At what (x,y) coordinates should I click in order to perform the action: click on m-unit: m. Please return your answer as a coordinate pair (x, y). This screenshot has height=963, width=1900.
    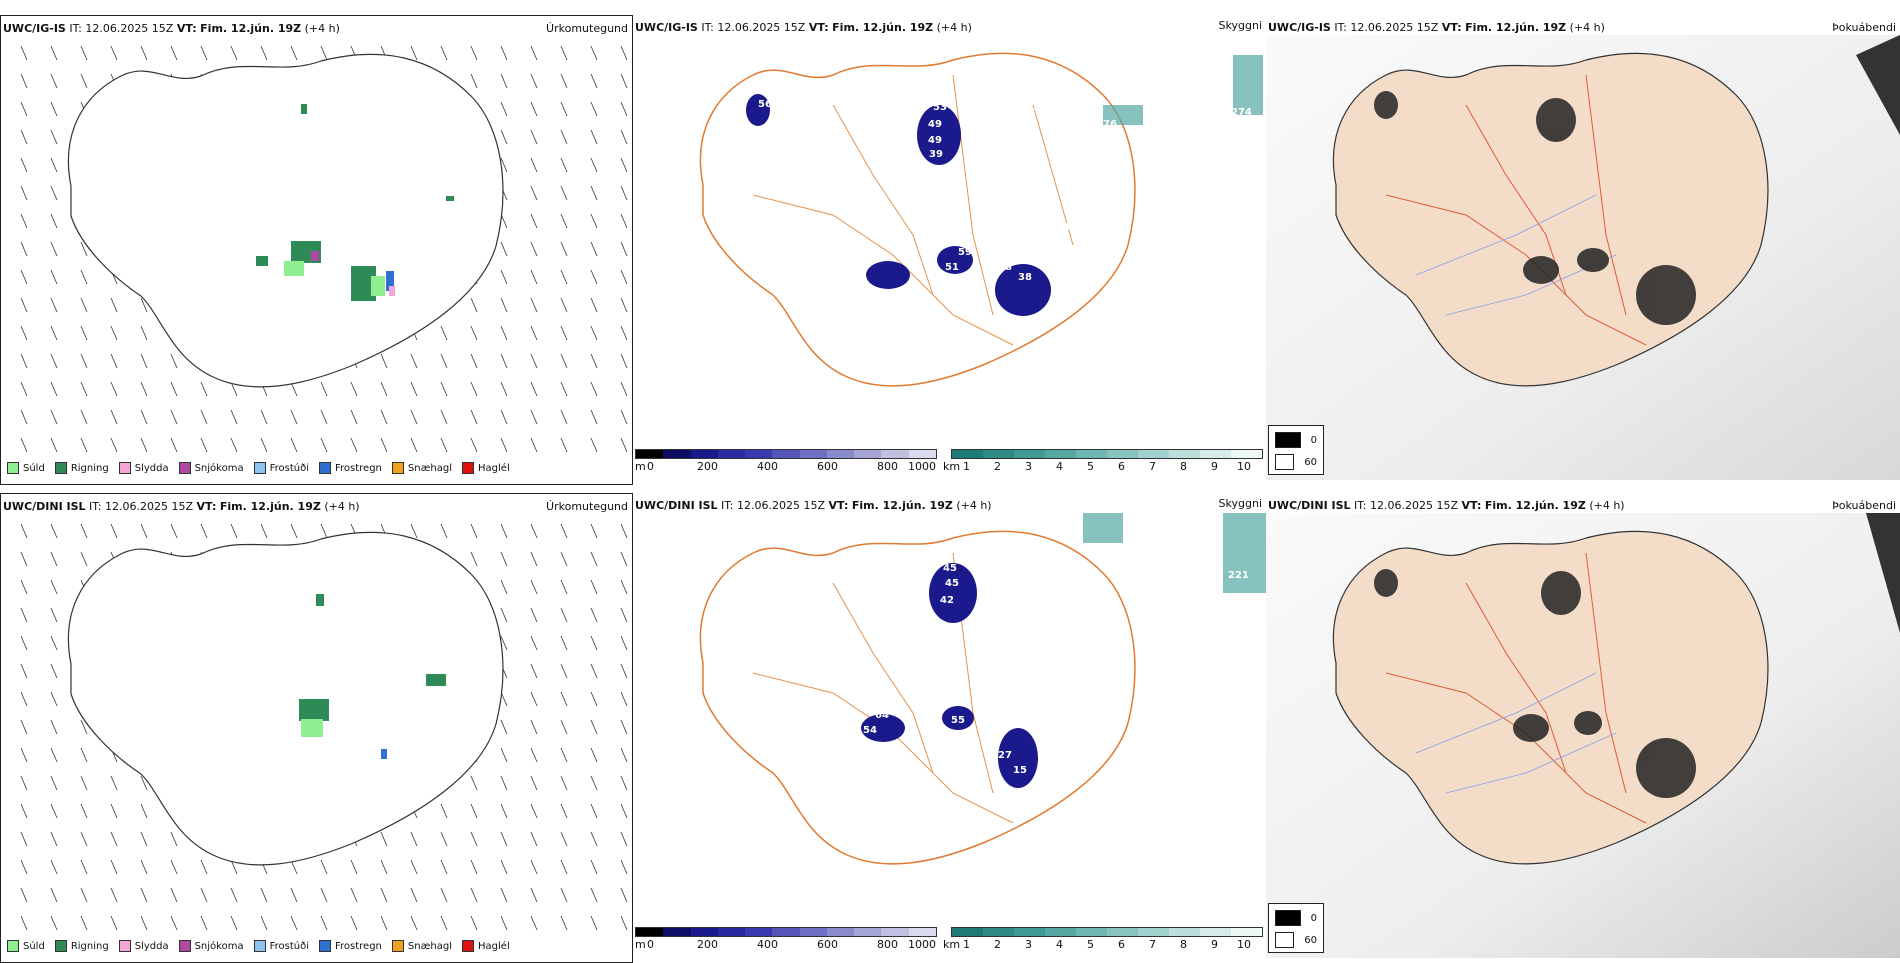
    Looking at the image, I should click on (640, 466).